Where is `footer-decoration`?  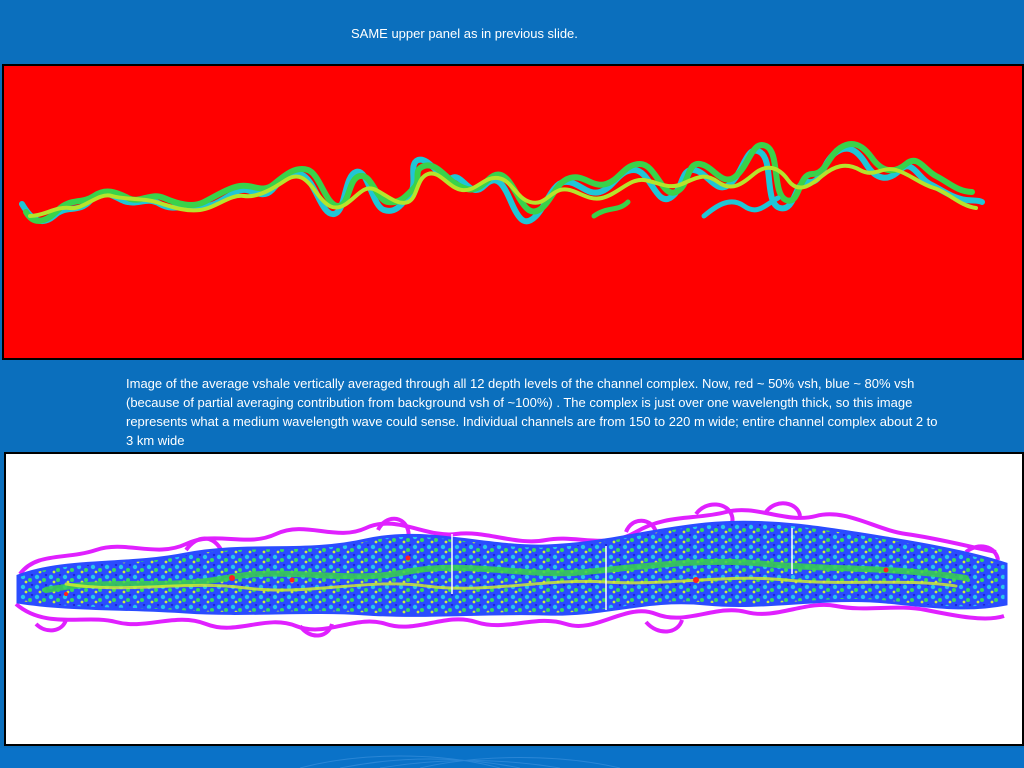 footer-decoration is located at coordinates (512, 758).